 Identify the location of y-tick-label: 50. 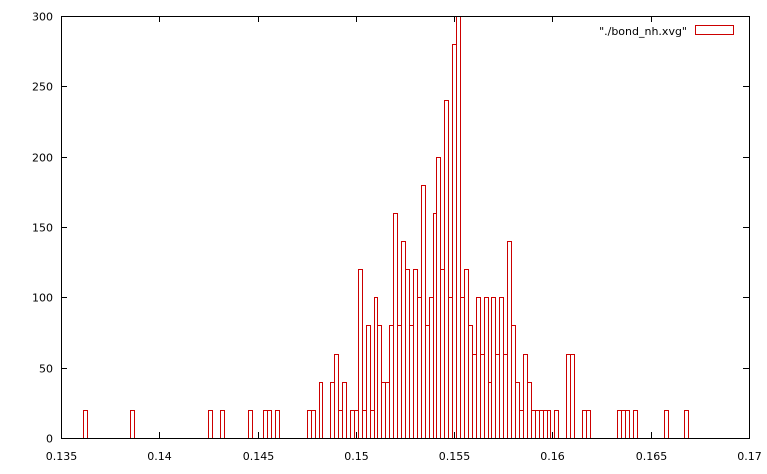
(46, 369).